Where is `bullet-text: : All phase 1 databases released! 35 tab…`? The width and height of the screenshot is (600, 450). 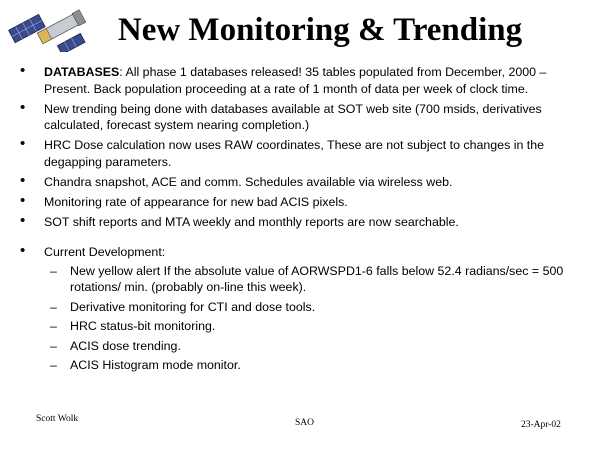
bullet-text: : All phase 1 databases released! 35 tab… is located at coordinates (295, 80).